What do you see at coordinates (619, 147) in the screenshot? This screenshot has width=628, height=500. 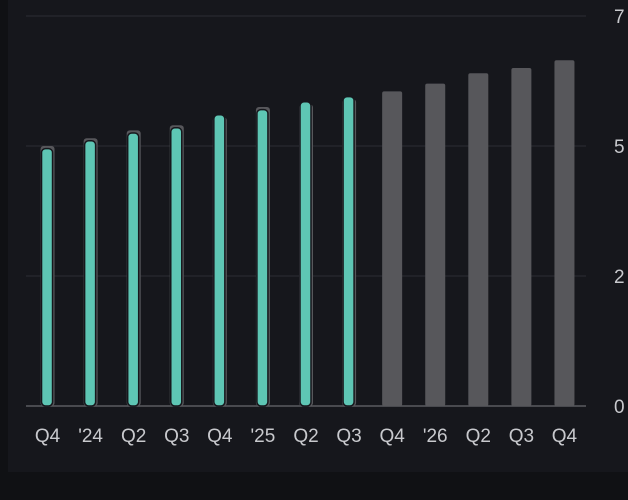 I see `y-tick-label: 5` at bounding box center [619, 147].